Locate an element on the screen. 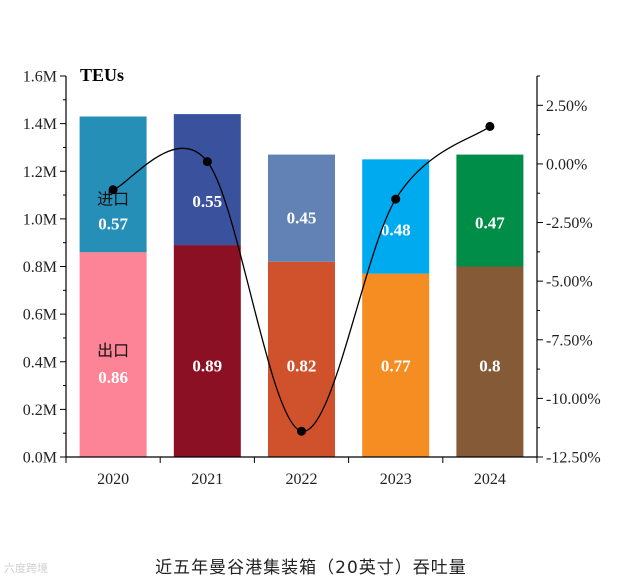  data-label-series0-2020: 0.86 is located at coordinates (113, 377).